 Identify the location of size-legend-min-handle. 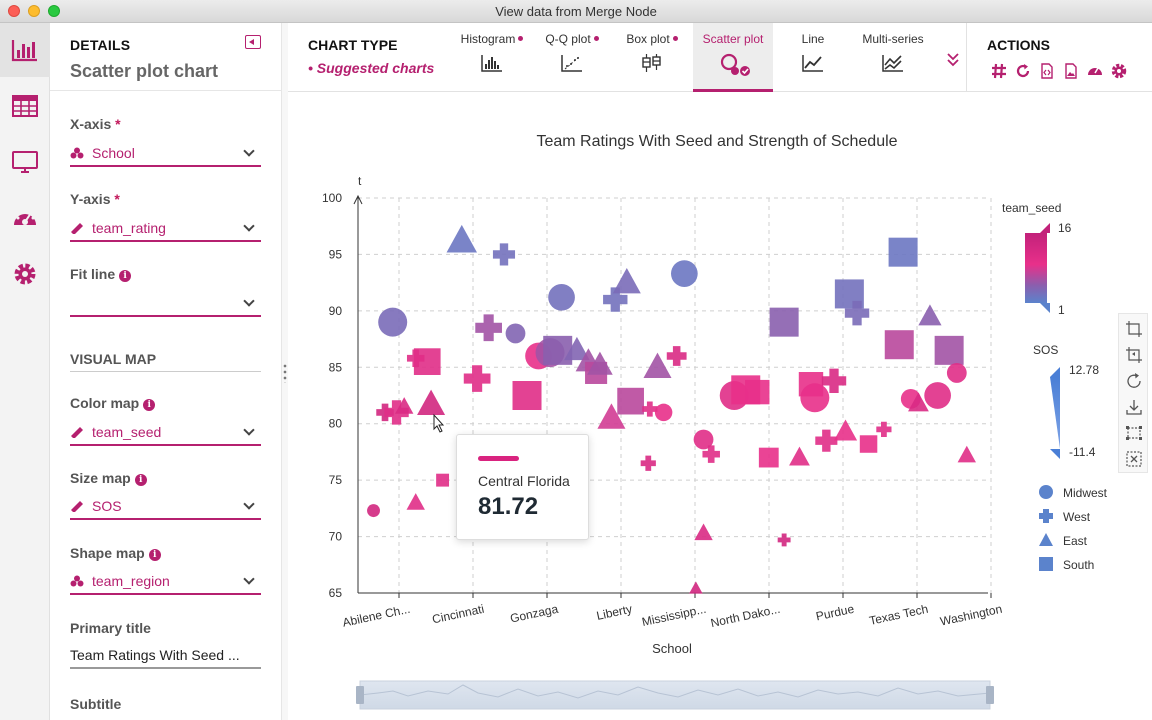
(1055, 454).